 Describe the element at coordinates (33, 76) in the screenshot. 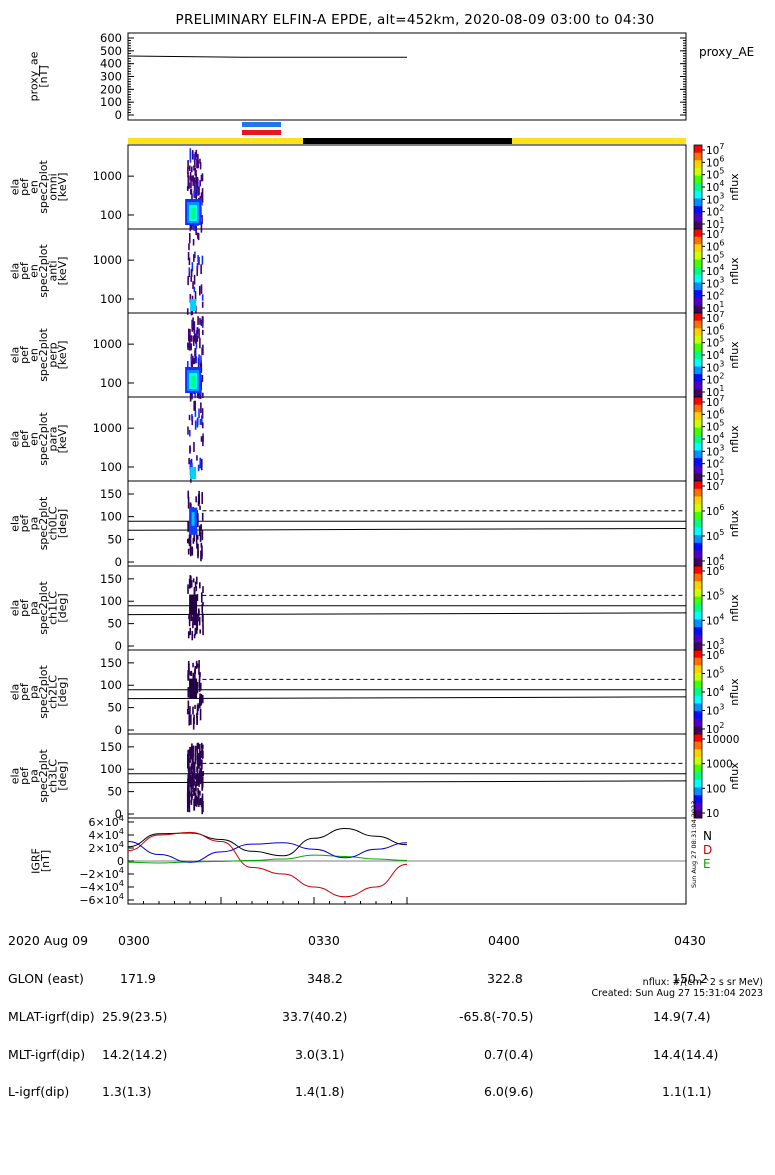

I see `y-axis-label-line: proxy_ae` at that location.